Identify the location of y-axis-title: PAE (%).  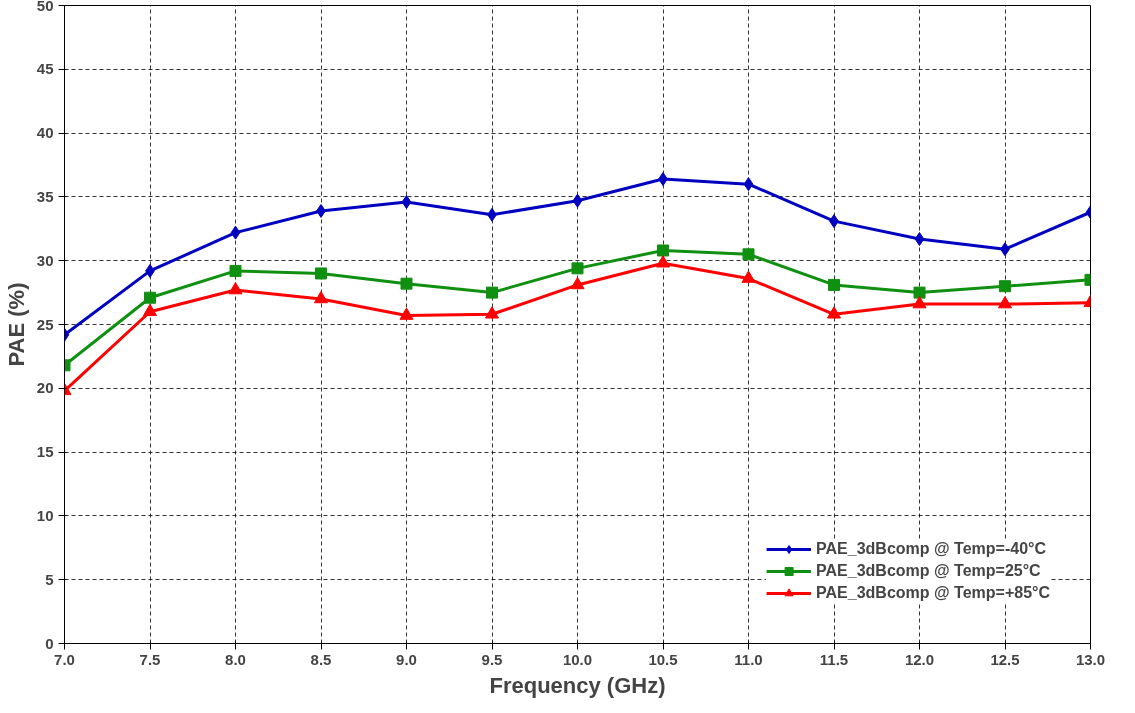
(16, 324).